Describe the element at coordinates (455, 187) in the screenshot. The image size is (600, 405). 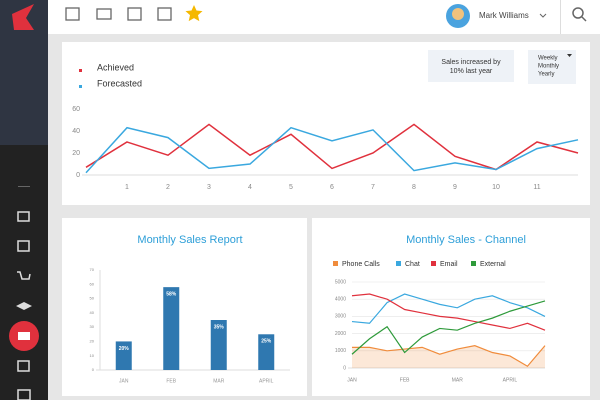
I see `x-tick-label: 9` at that location.